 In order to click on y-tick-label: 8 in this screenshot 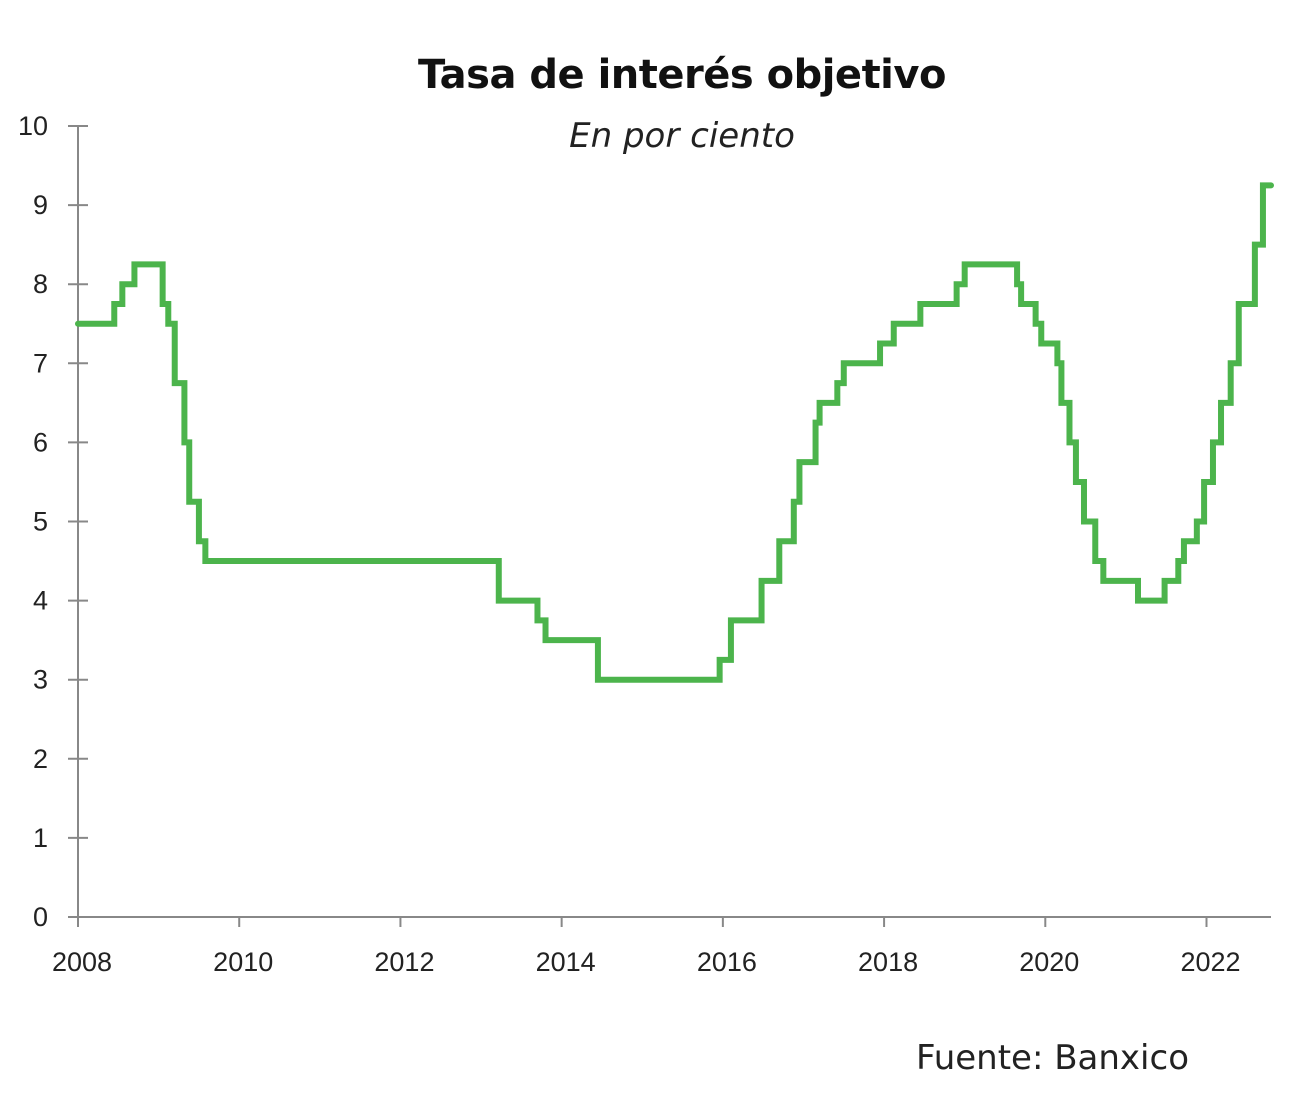, I will do `click(40, 284)`.